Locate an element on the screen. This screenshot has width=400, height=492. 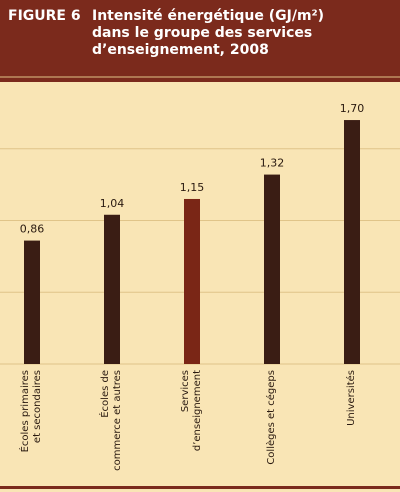
x-tick-label: Écoles de commerce et autres is located at coordinates (111, 420).